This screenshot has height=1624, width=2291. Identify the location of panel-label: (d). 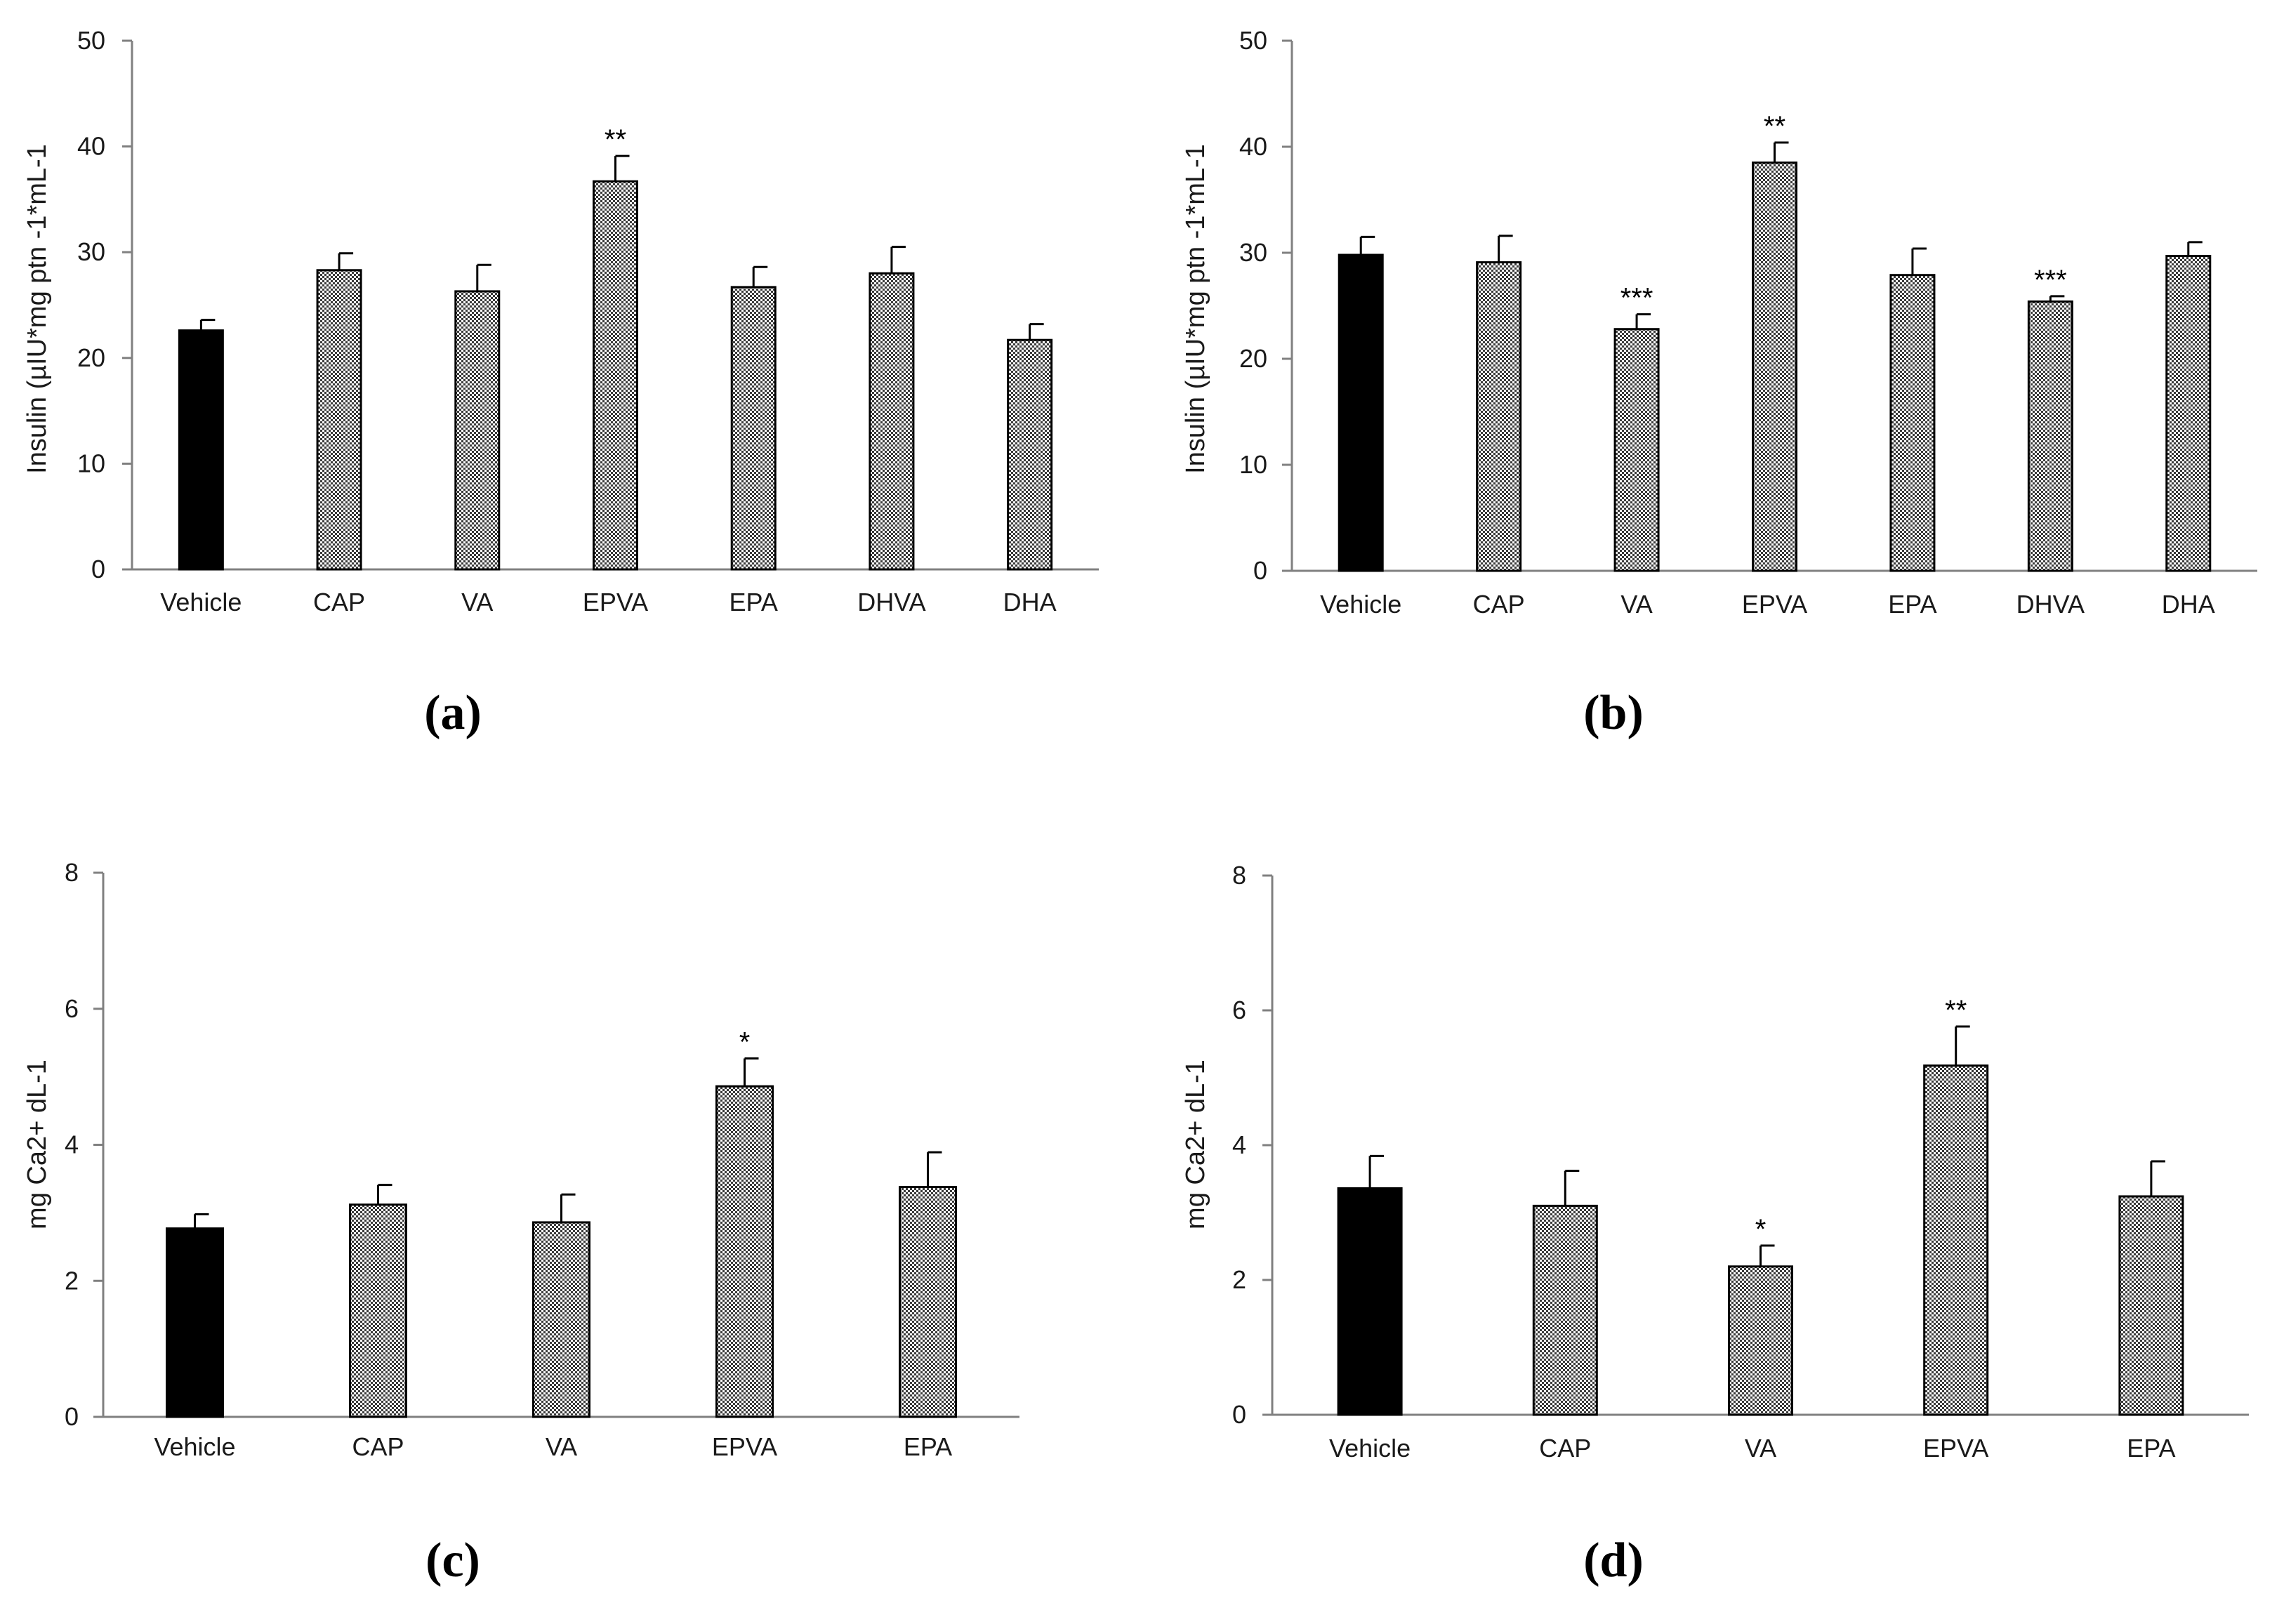
(1613, 1560).